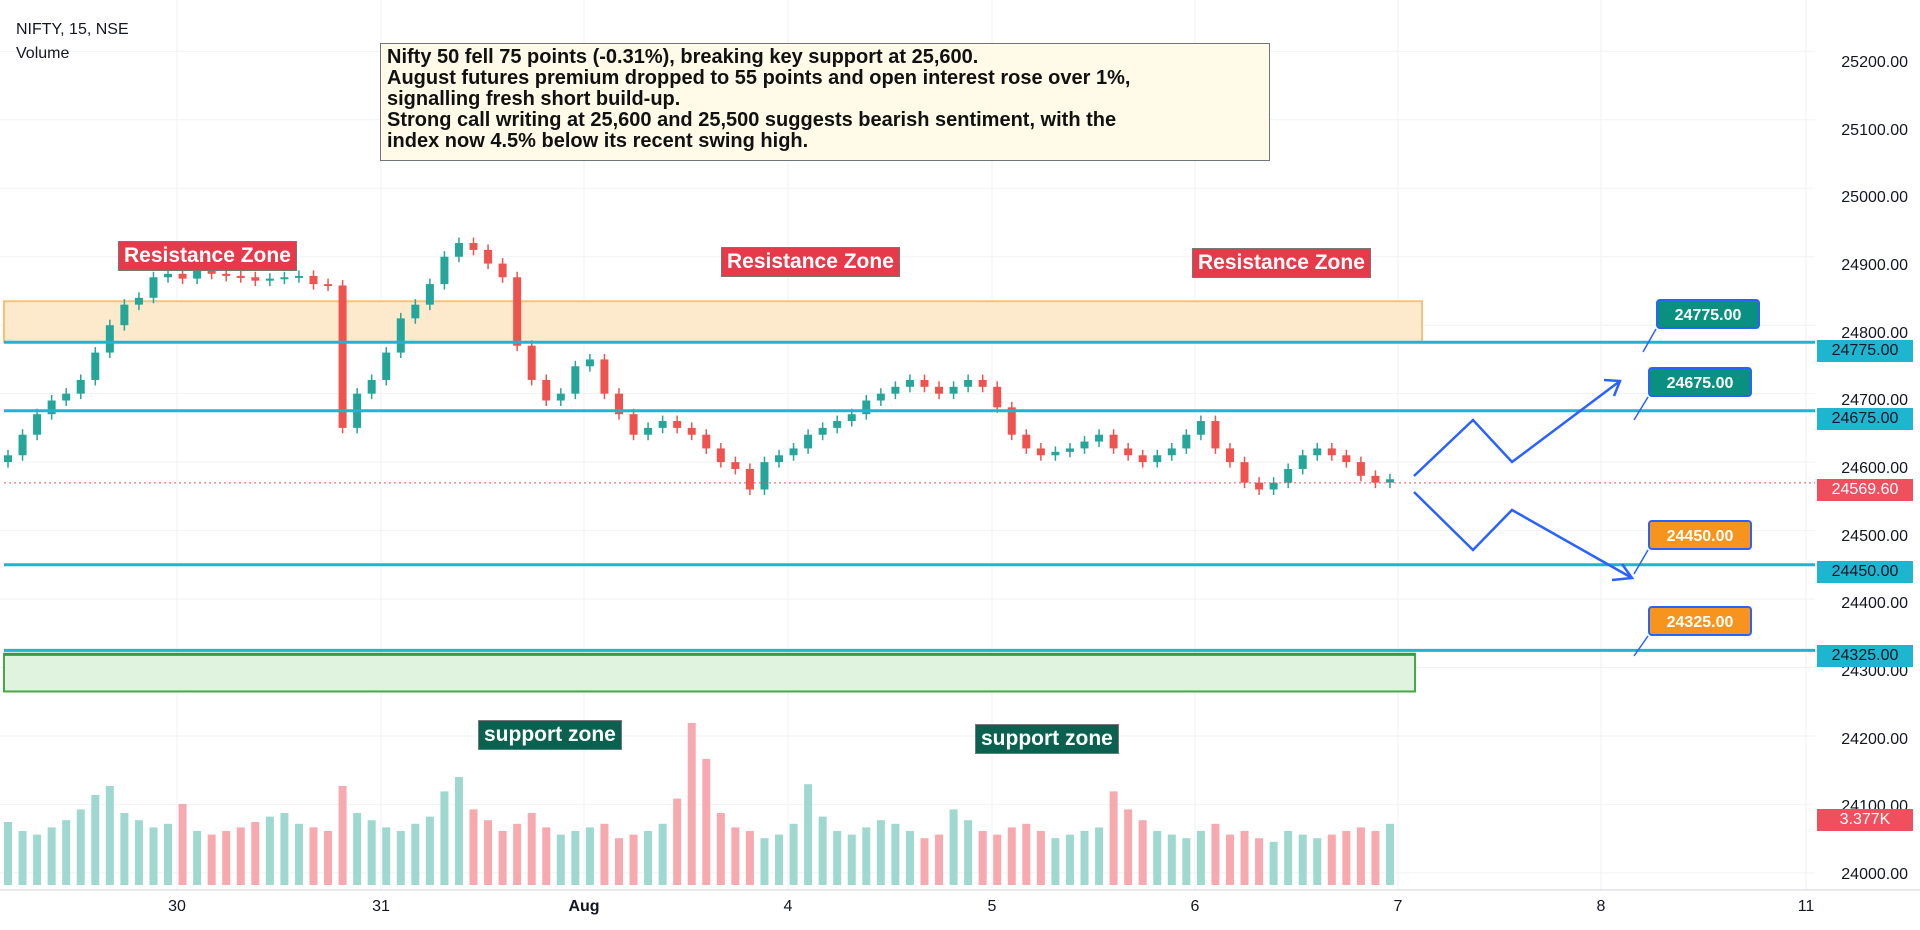 Image resolution: width=1920 pixels, height=930 pixels. What do you see at coordinates (1523, 535) in the screenshot?
I see `bearish-projection-arrow` at bounding box center [1523, 535].